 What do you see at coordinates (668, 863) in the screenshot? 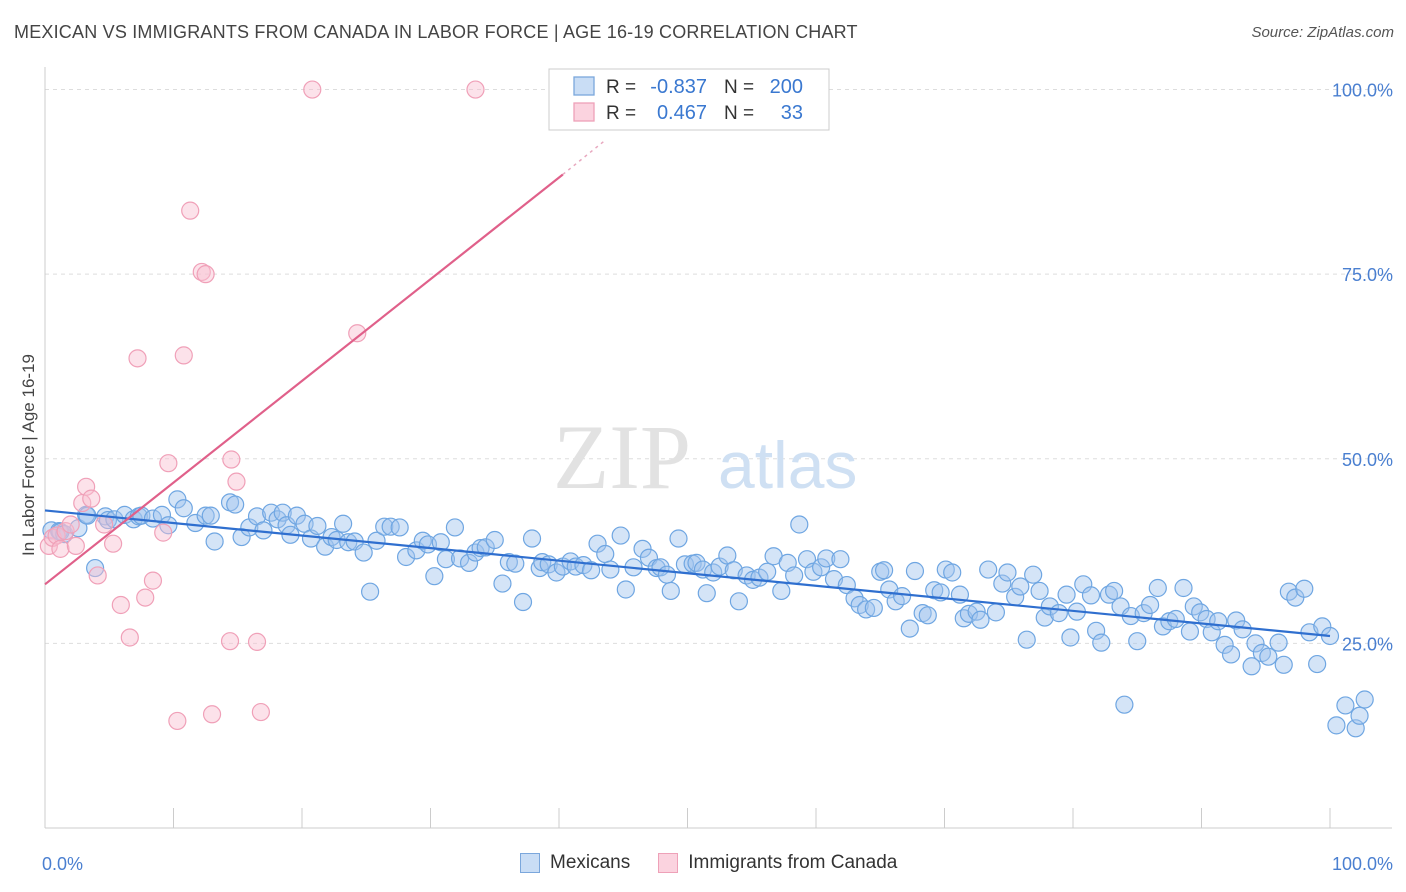
I see `legend-swatch-canada` at bounding box center [668, 863].